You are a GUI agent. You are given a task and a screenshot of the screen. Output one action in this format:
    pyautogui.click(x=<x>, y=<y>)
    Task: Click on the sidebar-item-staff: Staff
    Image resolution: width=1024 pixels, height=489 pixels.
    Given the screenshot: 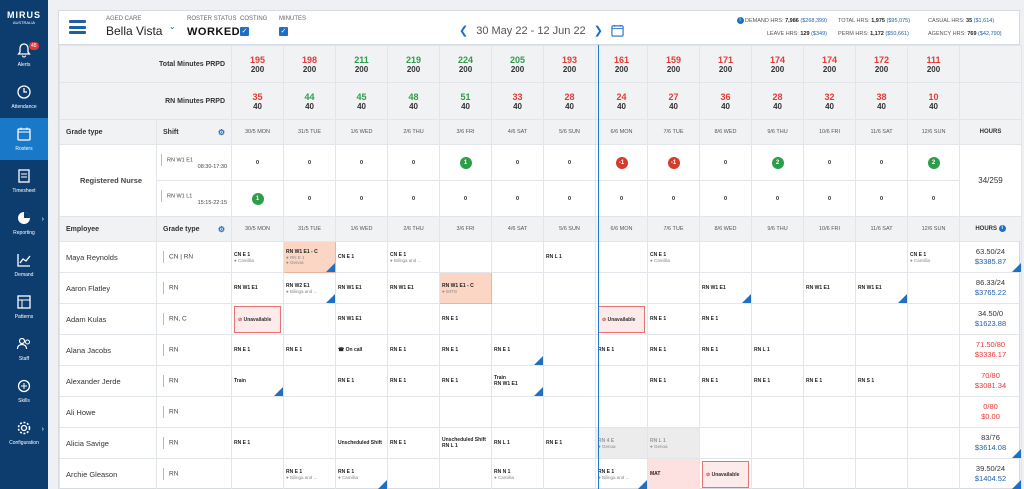 What is the action you would take?
    pyautogui.click(x=24, y=349)
    